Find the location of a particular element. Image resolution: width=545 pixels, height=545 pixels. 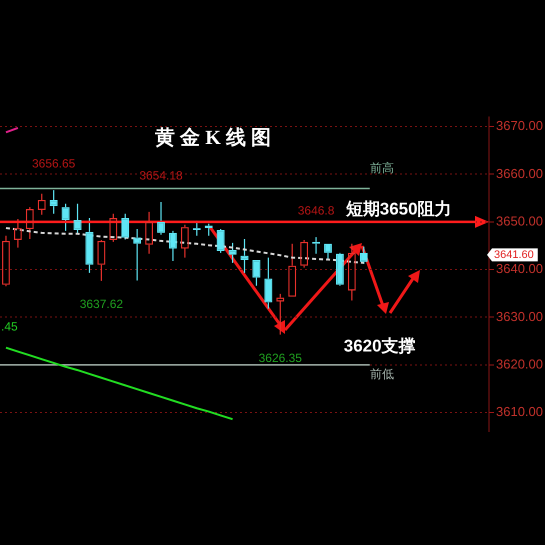

annotation: .45 is located at coordinates (9, 326).